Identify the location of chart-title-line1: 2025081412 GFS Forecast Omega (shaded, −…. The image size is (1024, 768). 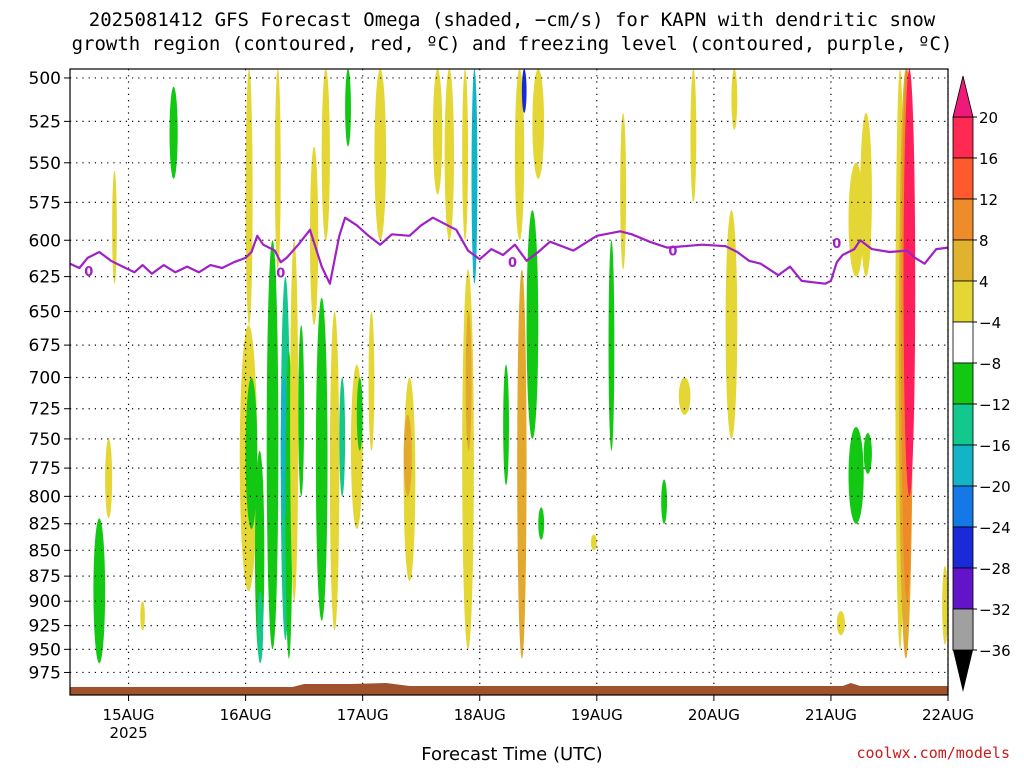
(512, 20).